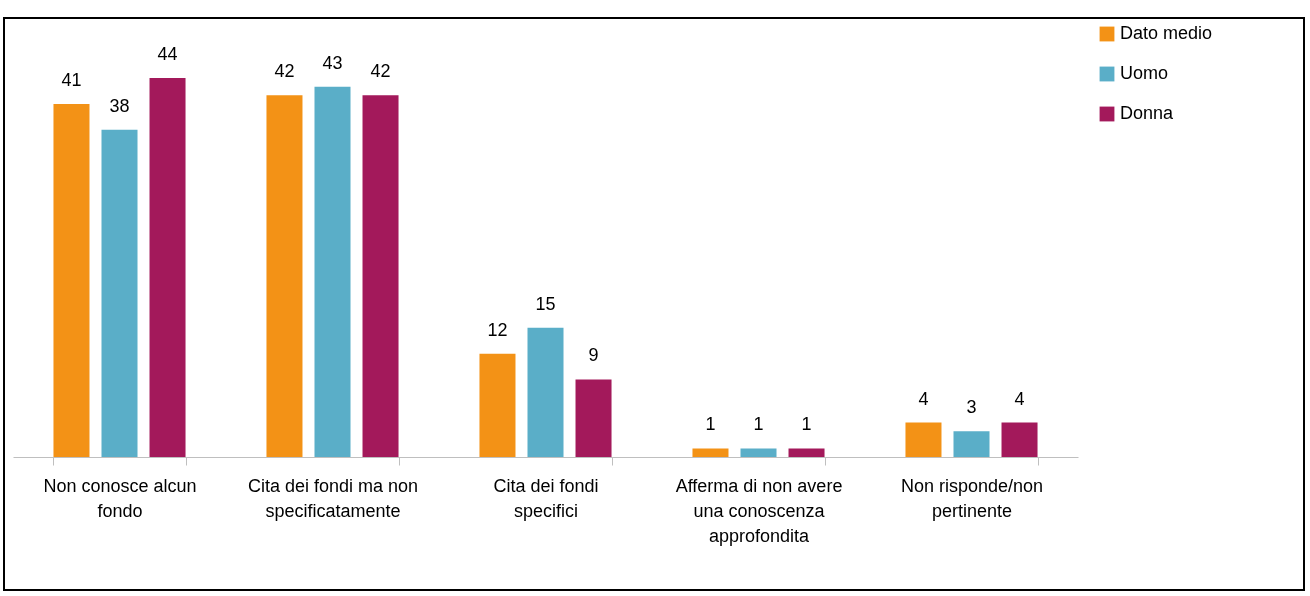 The width and height of the screenshot is (1310, 596). I want to click on x-tick-label: Cita dei fondi ma non specificatamente, so click(333, 498).